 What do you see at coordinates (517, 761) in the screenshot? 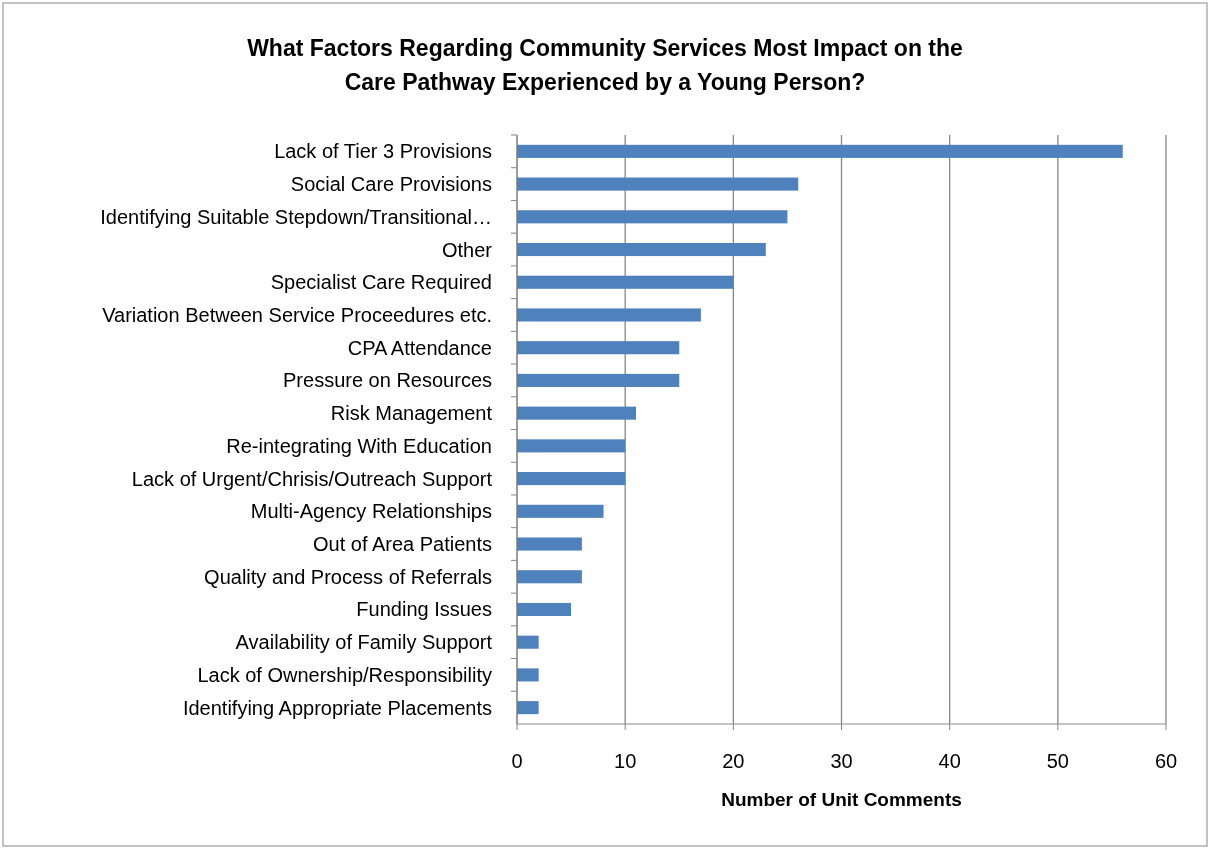
I see `x-tick-label: 0` at bounding box center [517, 761].